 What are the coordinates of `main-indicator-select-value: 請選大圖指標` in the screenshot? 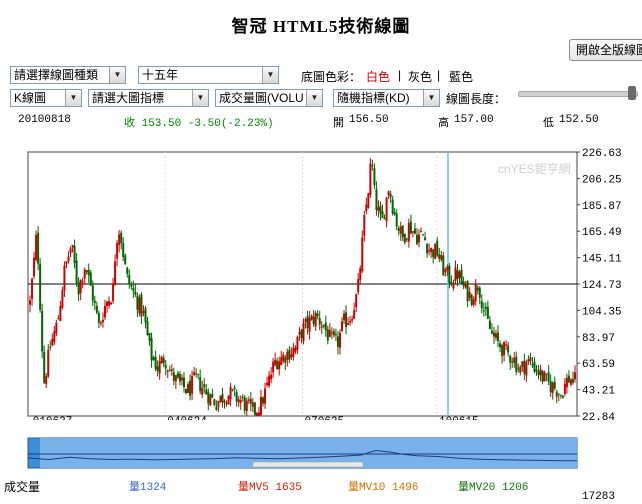 It's located at (128, 98).